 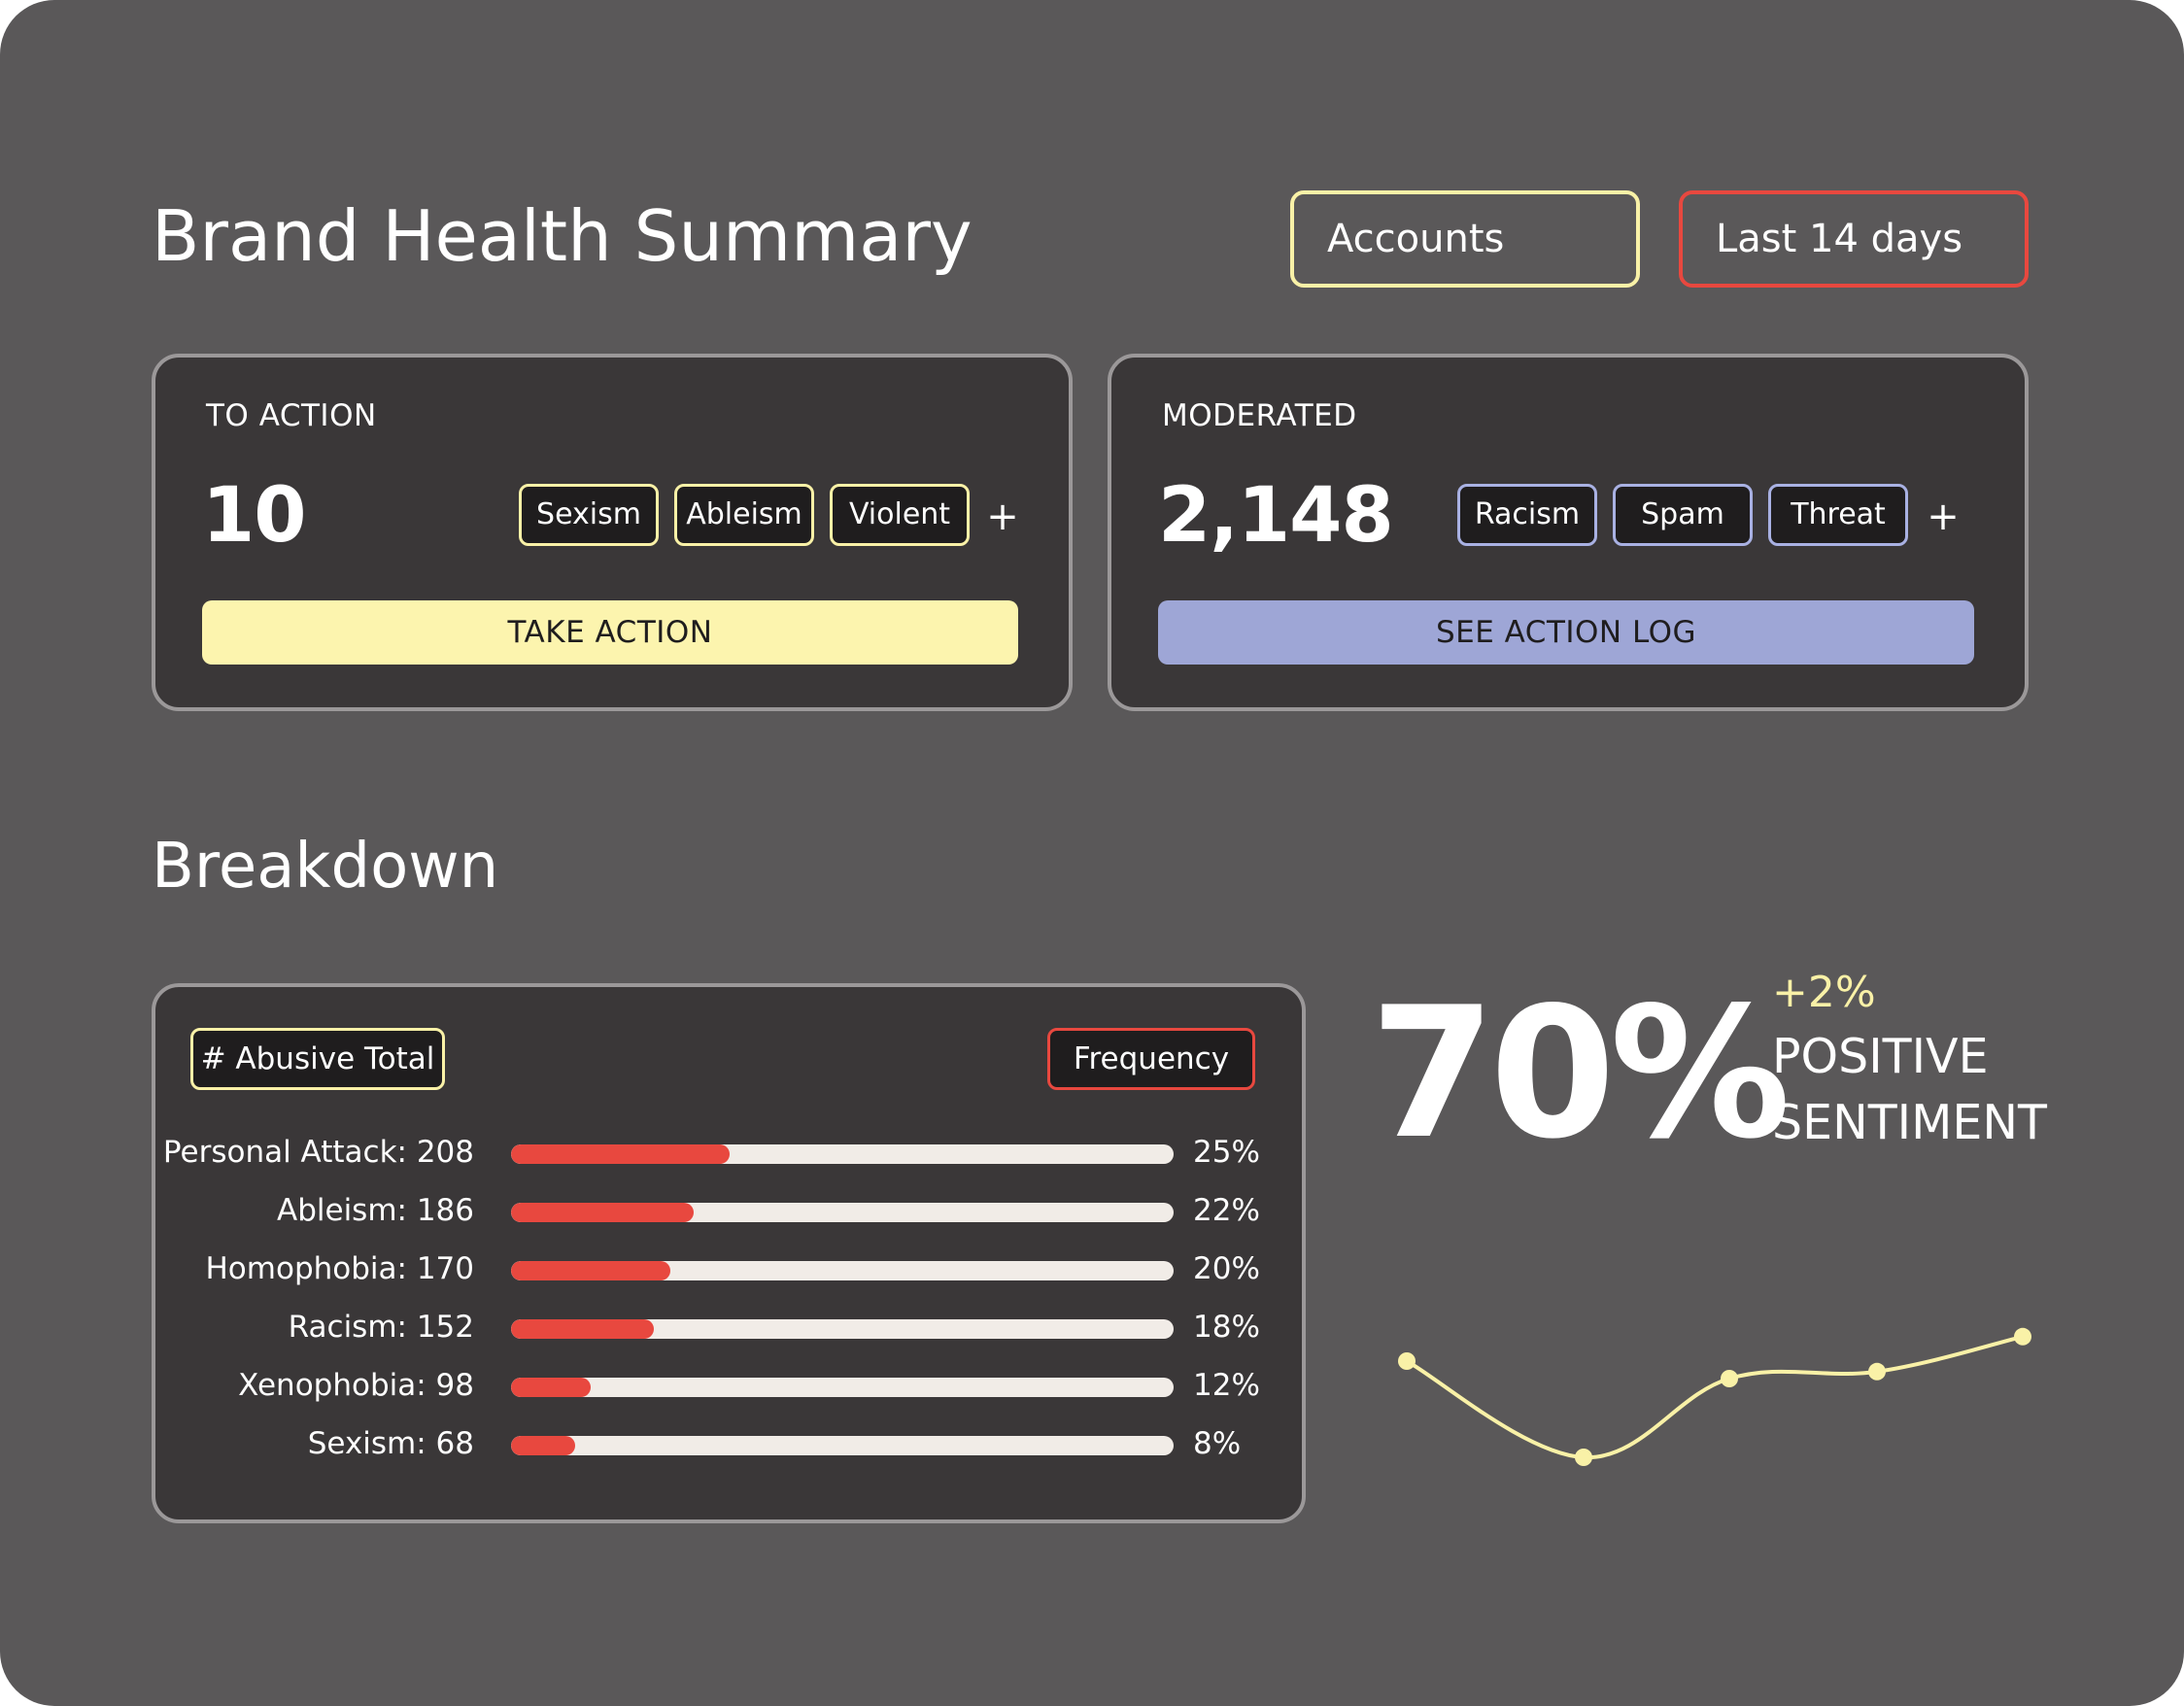 I want to click on breakdown-row-label: Personal Attack: 208, so click(x=318, y=1152).